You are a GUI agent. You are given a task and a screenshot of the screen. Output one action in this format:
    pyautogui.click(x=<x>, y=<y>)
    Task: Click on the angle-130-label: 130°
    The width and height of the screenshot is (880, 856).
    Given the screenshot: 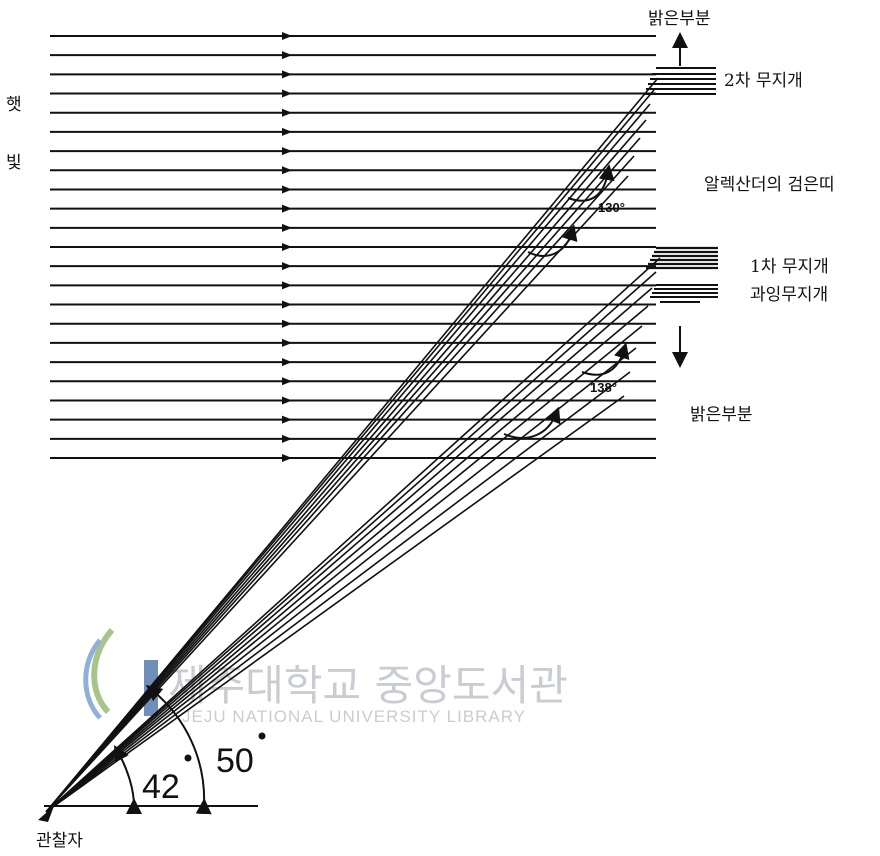 What is the action you would take?
    pyautogui.click(x=611, y=207)
    